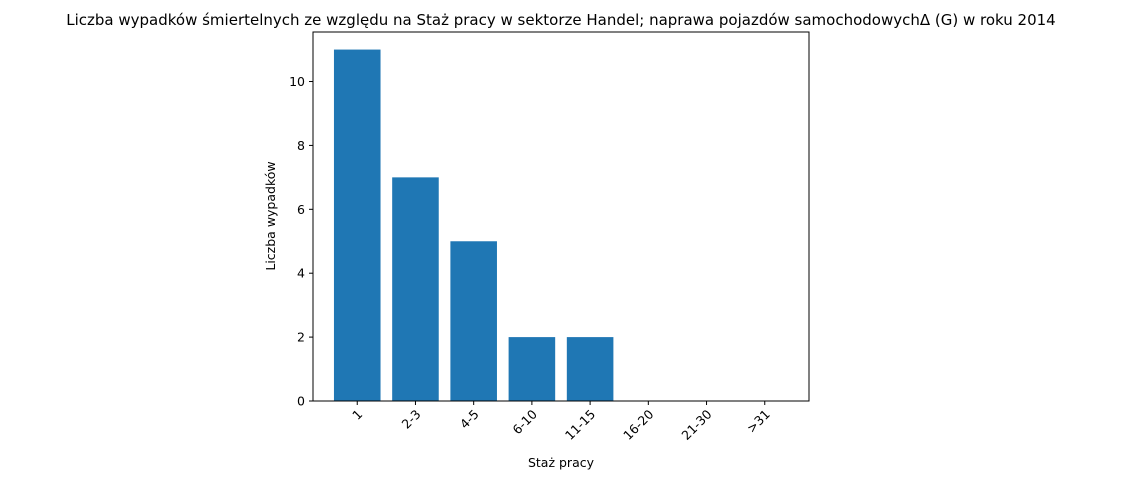 This screenshot has height=478, width=1121. What do you see at coordinates (758, 421) in the screenshot?
I see `x-tick-label: >31` at bounding box center [758, 421].